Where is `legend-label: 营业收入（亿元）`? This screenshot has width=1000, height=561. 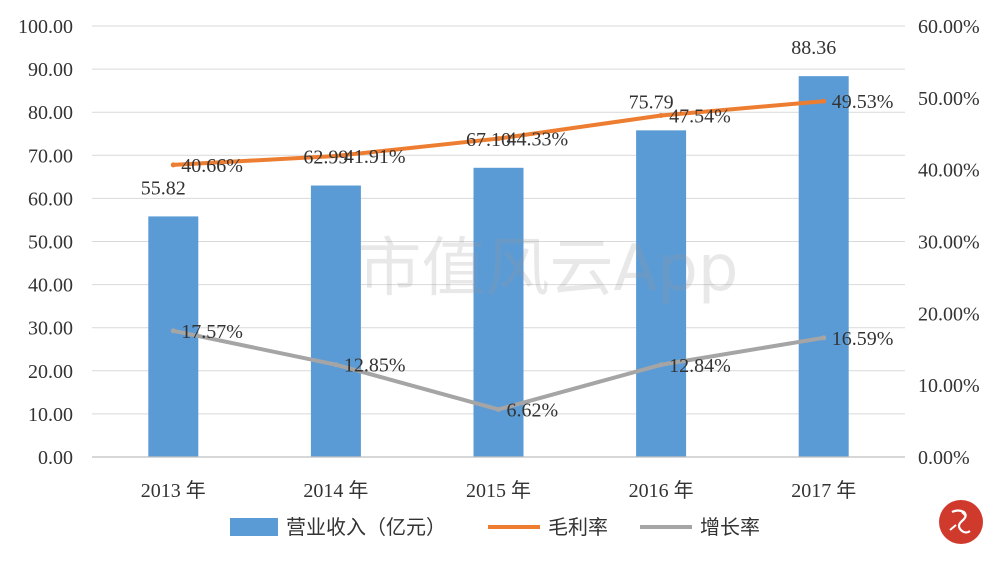
legend-label: 营业收入（亿元） is located at coordinates (366, 527).